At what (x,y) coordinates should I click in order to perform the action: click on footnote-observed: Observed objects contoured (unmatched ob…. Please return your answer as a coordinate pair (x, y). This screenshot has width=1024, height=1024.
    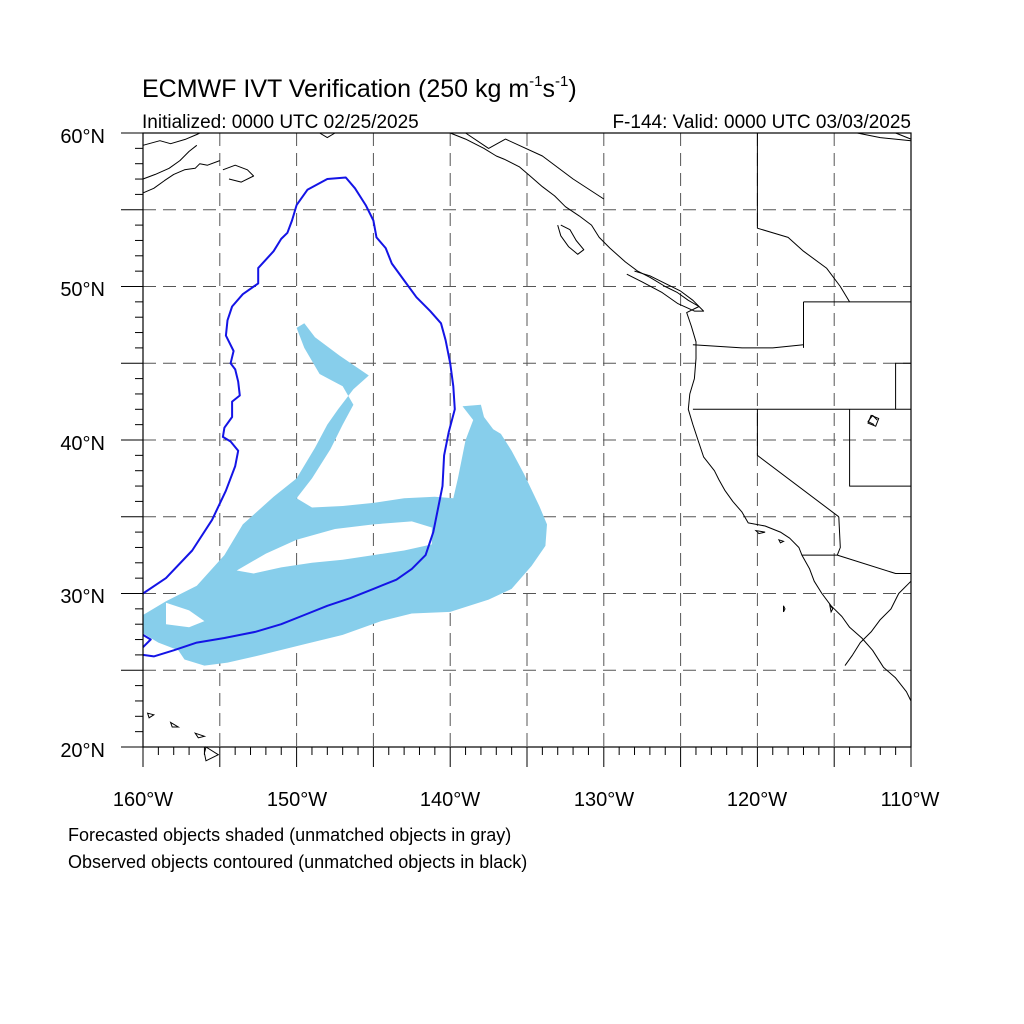
    Looking at the image, I should click on (298, 862).